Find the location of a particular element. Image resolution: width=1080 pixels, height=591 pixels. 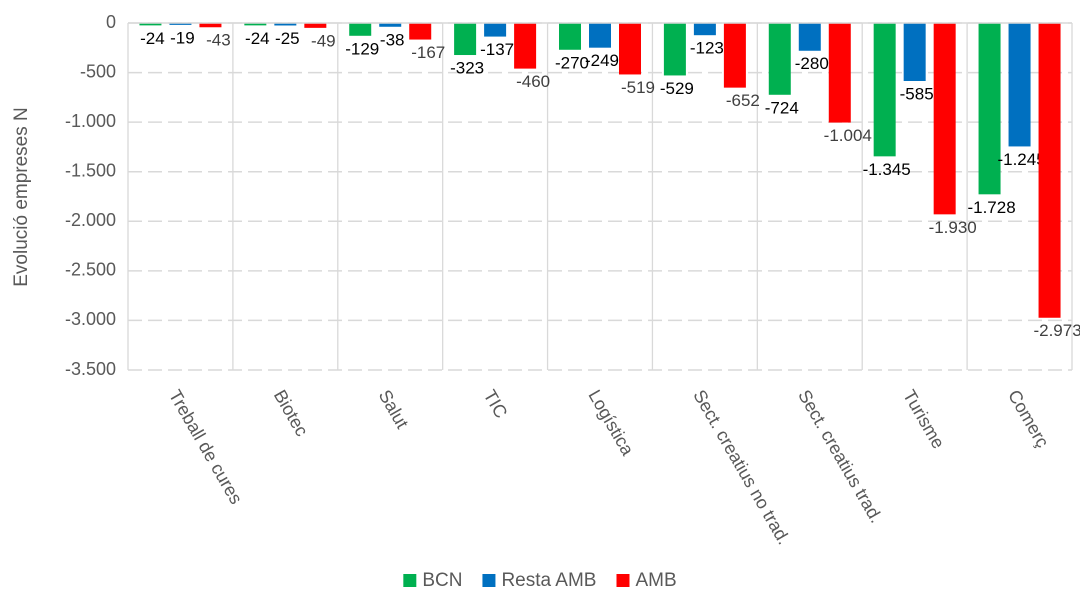

x-tick-label: Biotec is located at coordinates (291, 412).